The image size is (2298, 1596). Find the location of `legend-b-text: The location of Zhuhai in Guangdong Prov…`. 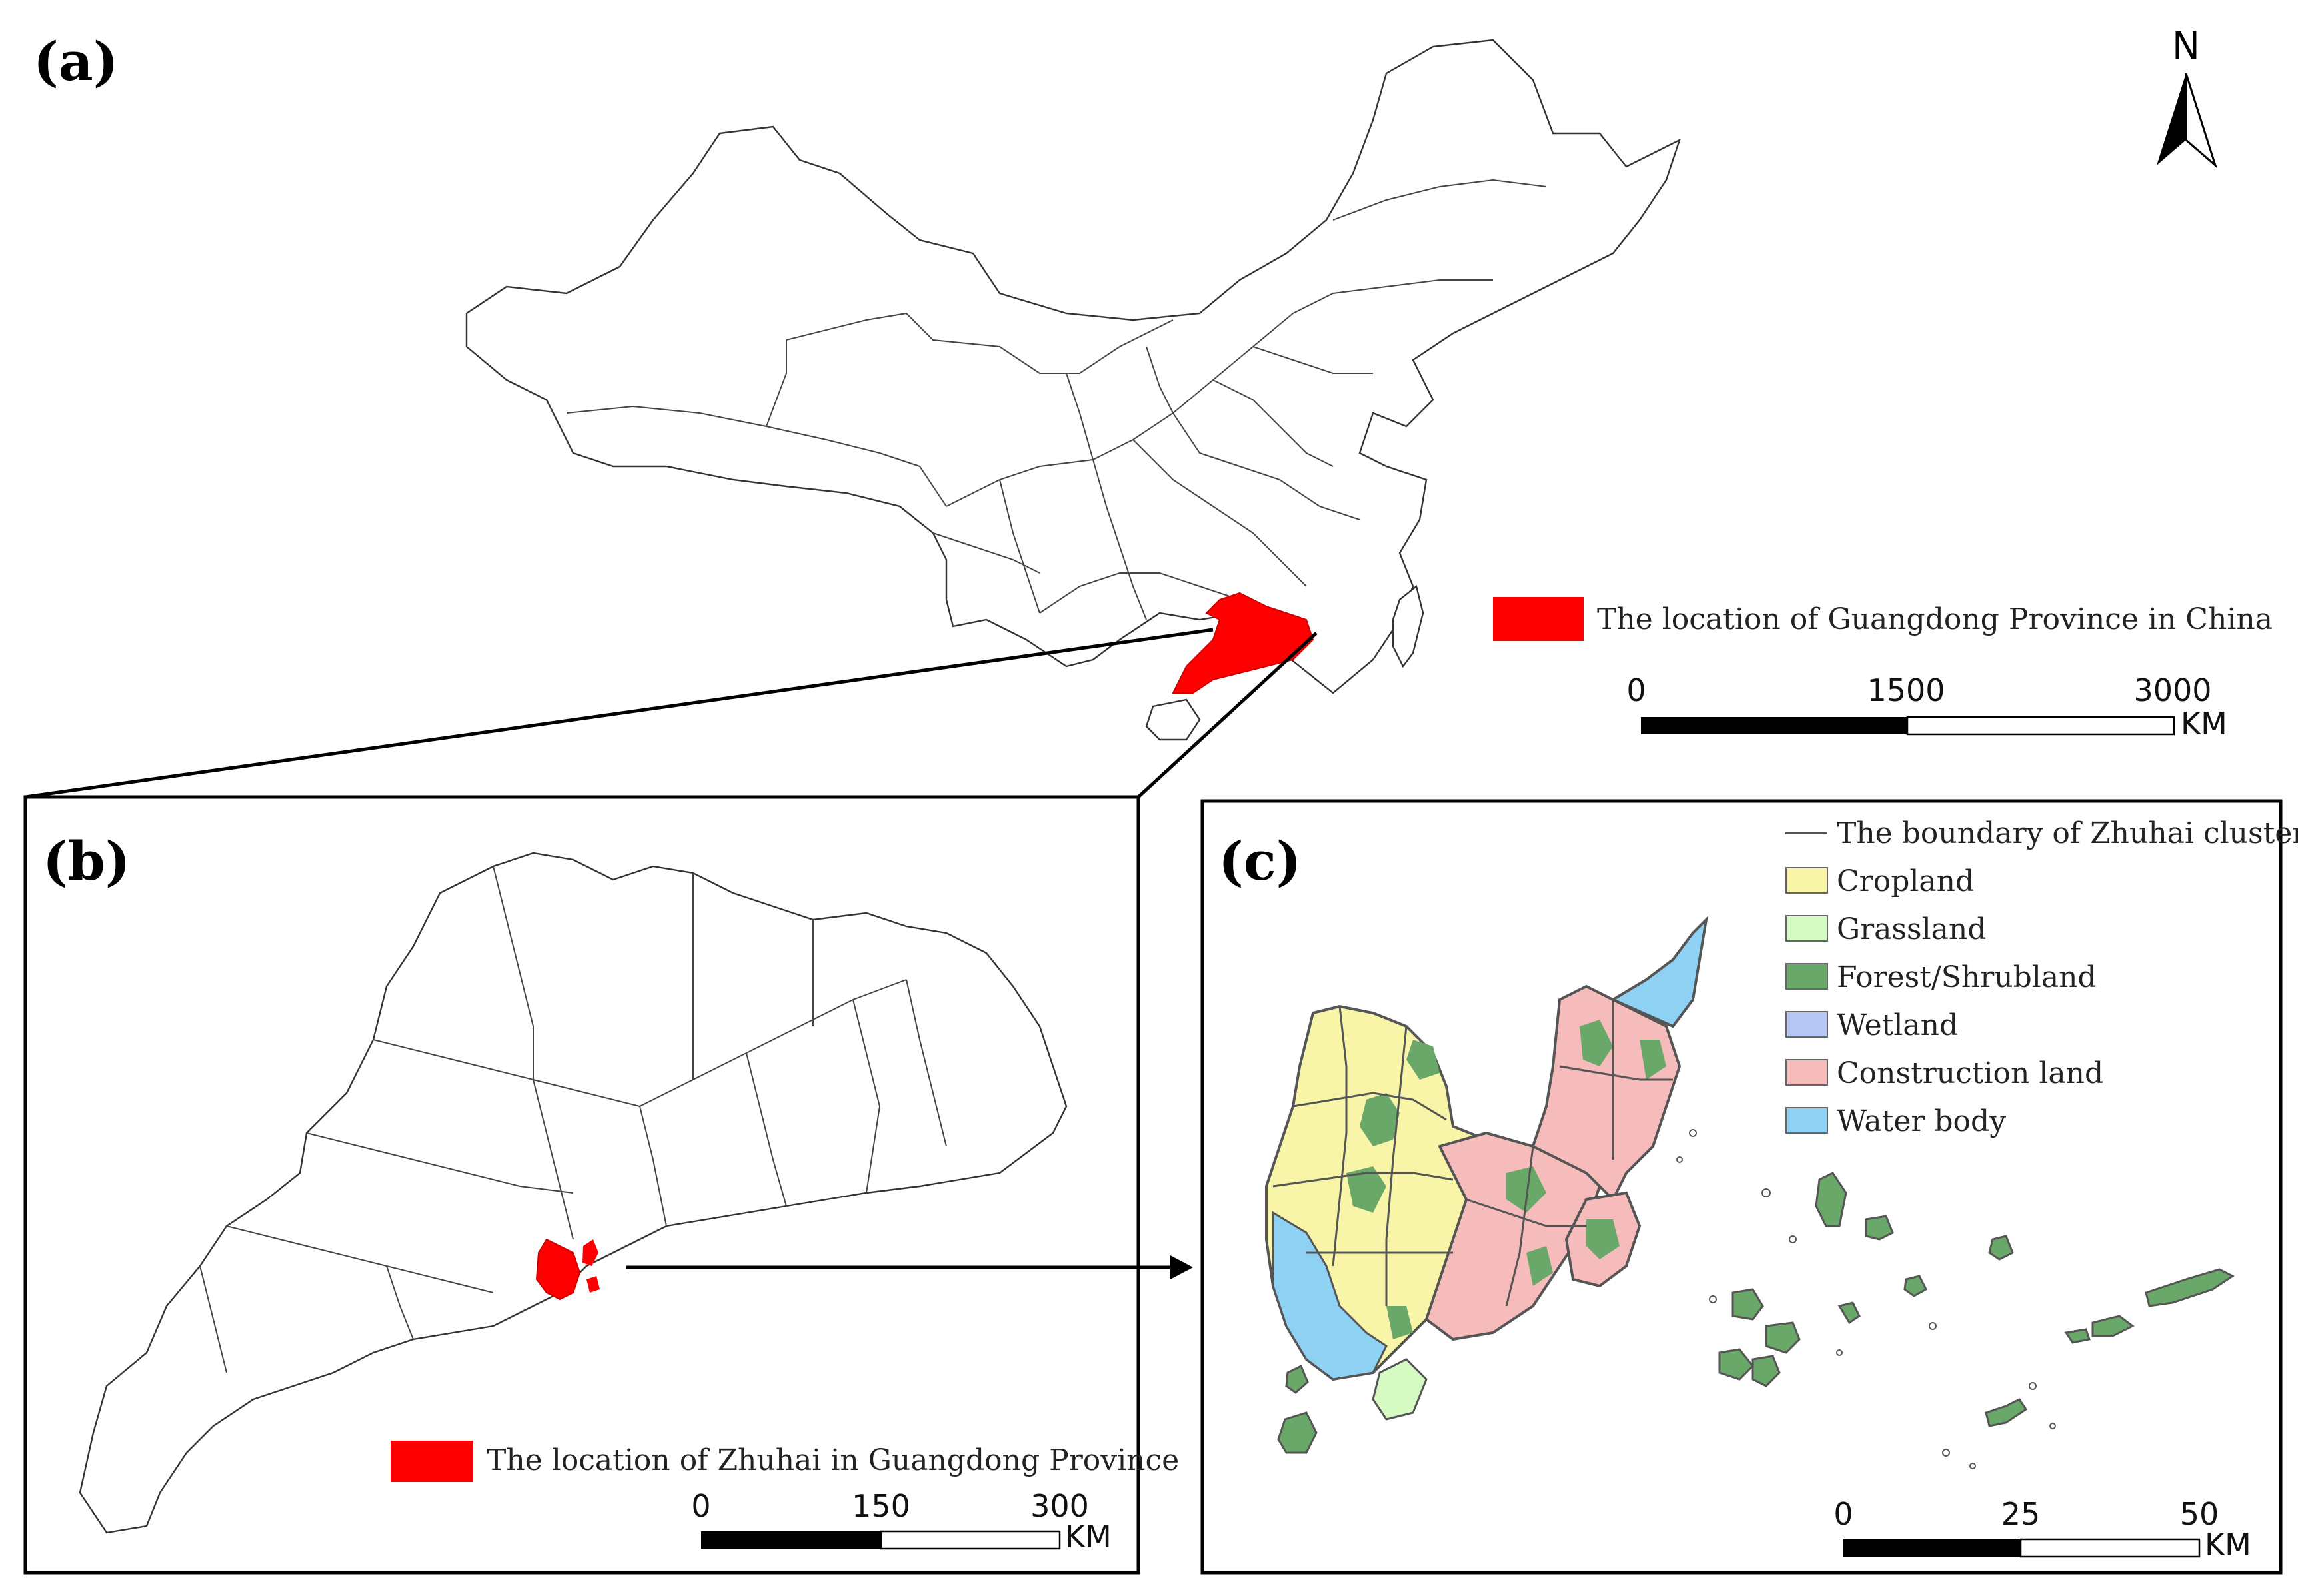

legend-b-text: The location of Zhuhai in Guangdong Prov… is located at coordinates (833, 1460).